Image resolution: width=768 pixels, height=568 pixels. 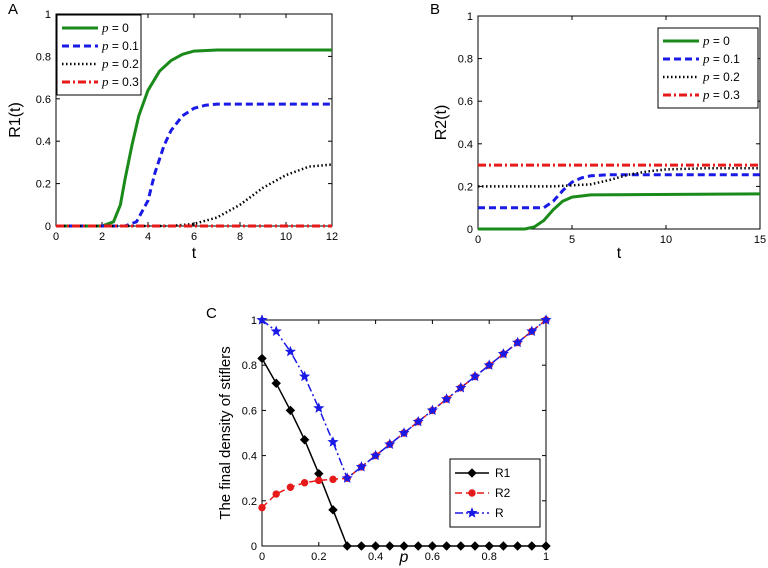 I want to click on x-tick-label: 12, so click(x=332, y=237).